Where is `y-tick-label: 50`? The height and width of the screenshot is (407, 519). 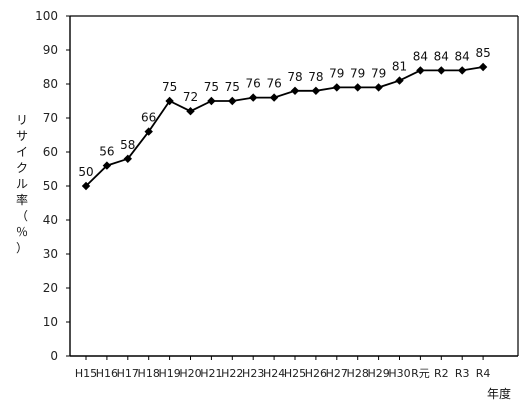
y-tick-label: 50 is located at coordinates (50, 186).